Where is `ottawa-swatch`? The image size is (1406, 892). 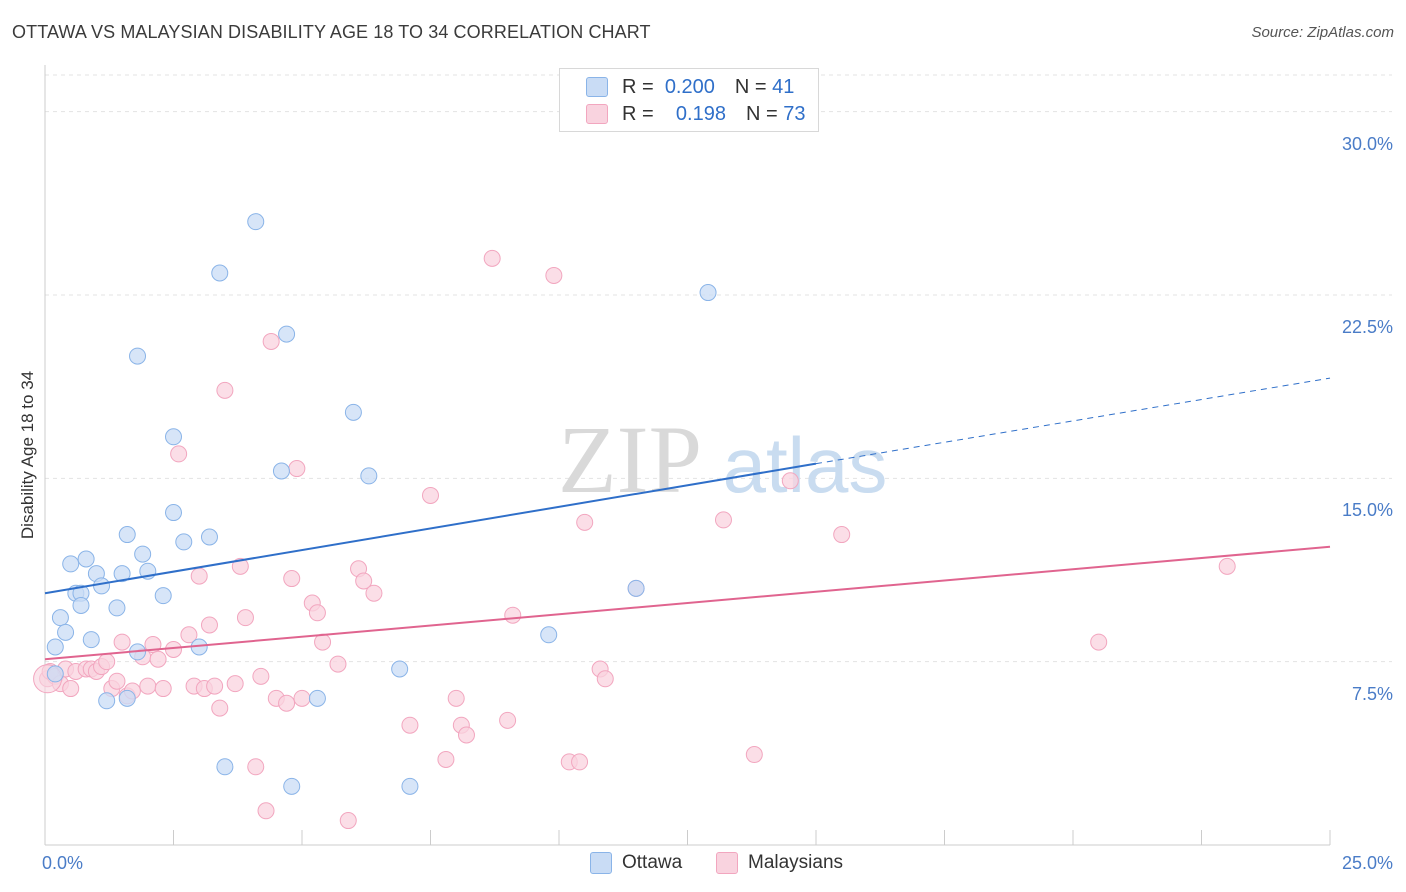 ottawa-swatch is located at coordinates (597, 87).